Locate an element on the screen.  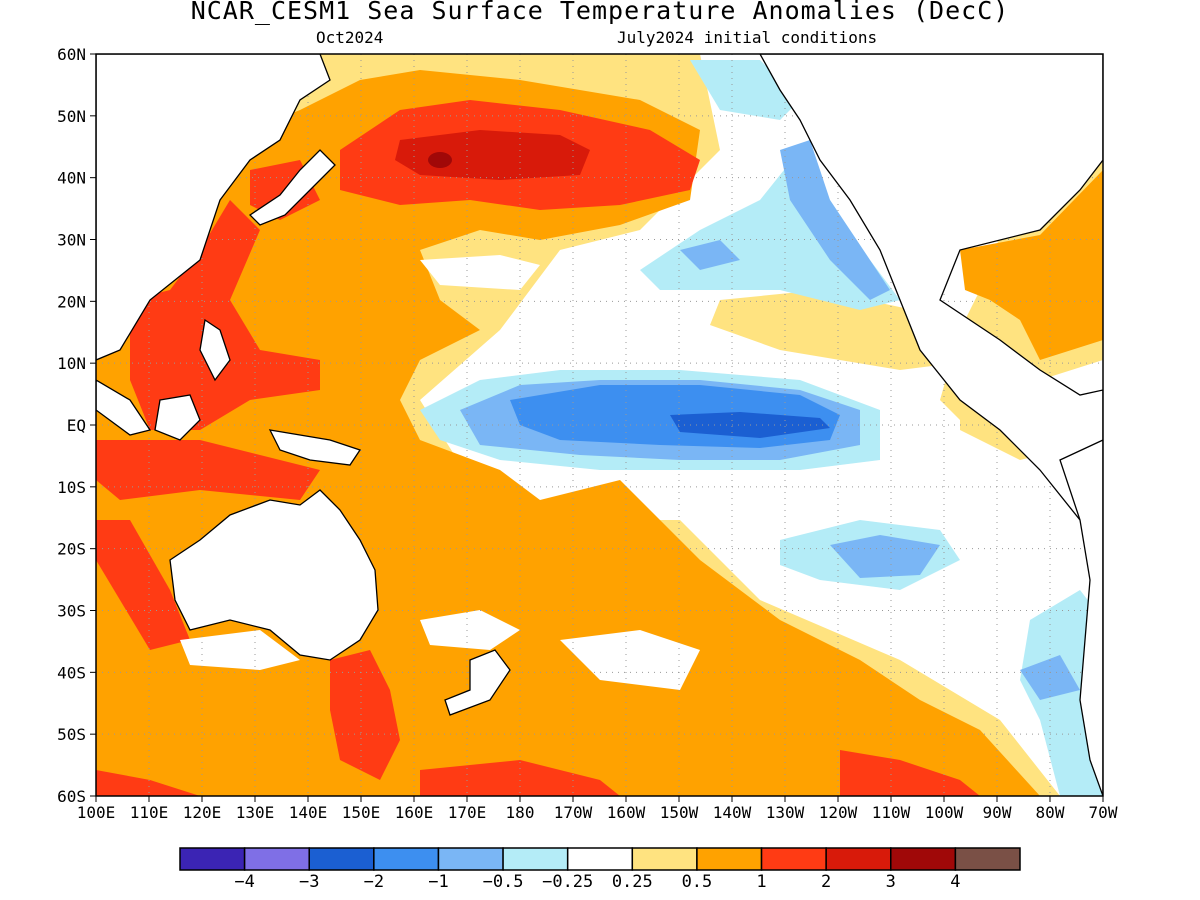
x-tick-label: 150W is located at coordinates (679, 812).